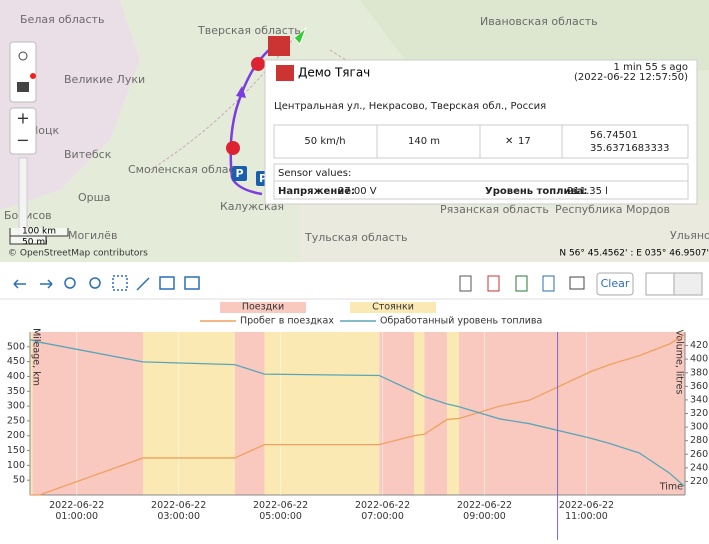 The image size is (709, 544). Describe the element at coordinates (22, 118) in the screenshot. I see `zoom-in: +` at that location.